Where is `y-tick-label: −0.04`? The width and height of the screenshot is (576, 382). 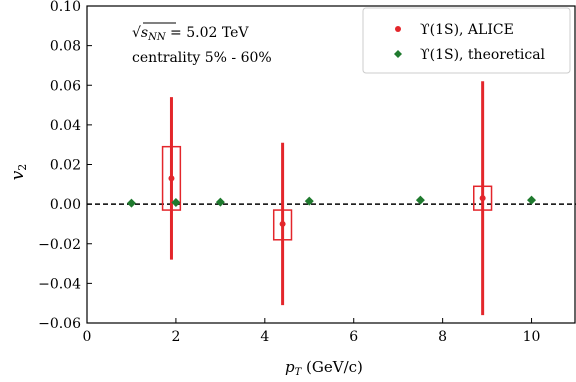
y-tick-label: −0.04 is located at coordinates (59, 284).